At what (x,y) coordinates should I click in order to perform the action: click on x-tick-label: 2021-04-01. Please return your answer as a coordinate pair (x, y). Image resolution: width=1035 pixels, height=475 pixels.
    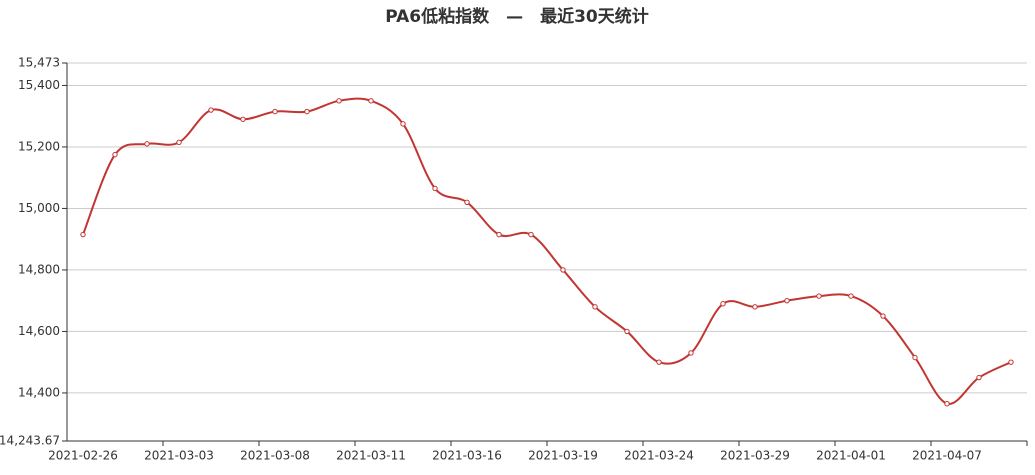
    Looking at the image, I should click on (851, 456).